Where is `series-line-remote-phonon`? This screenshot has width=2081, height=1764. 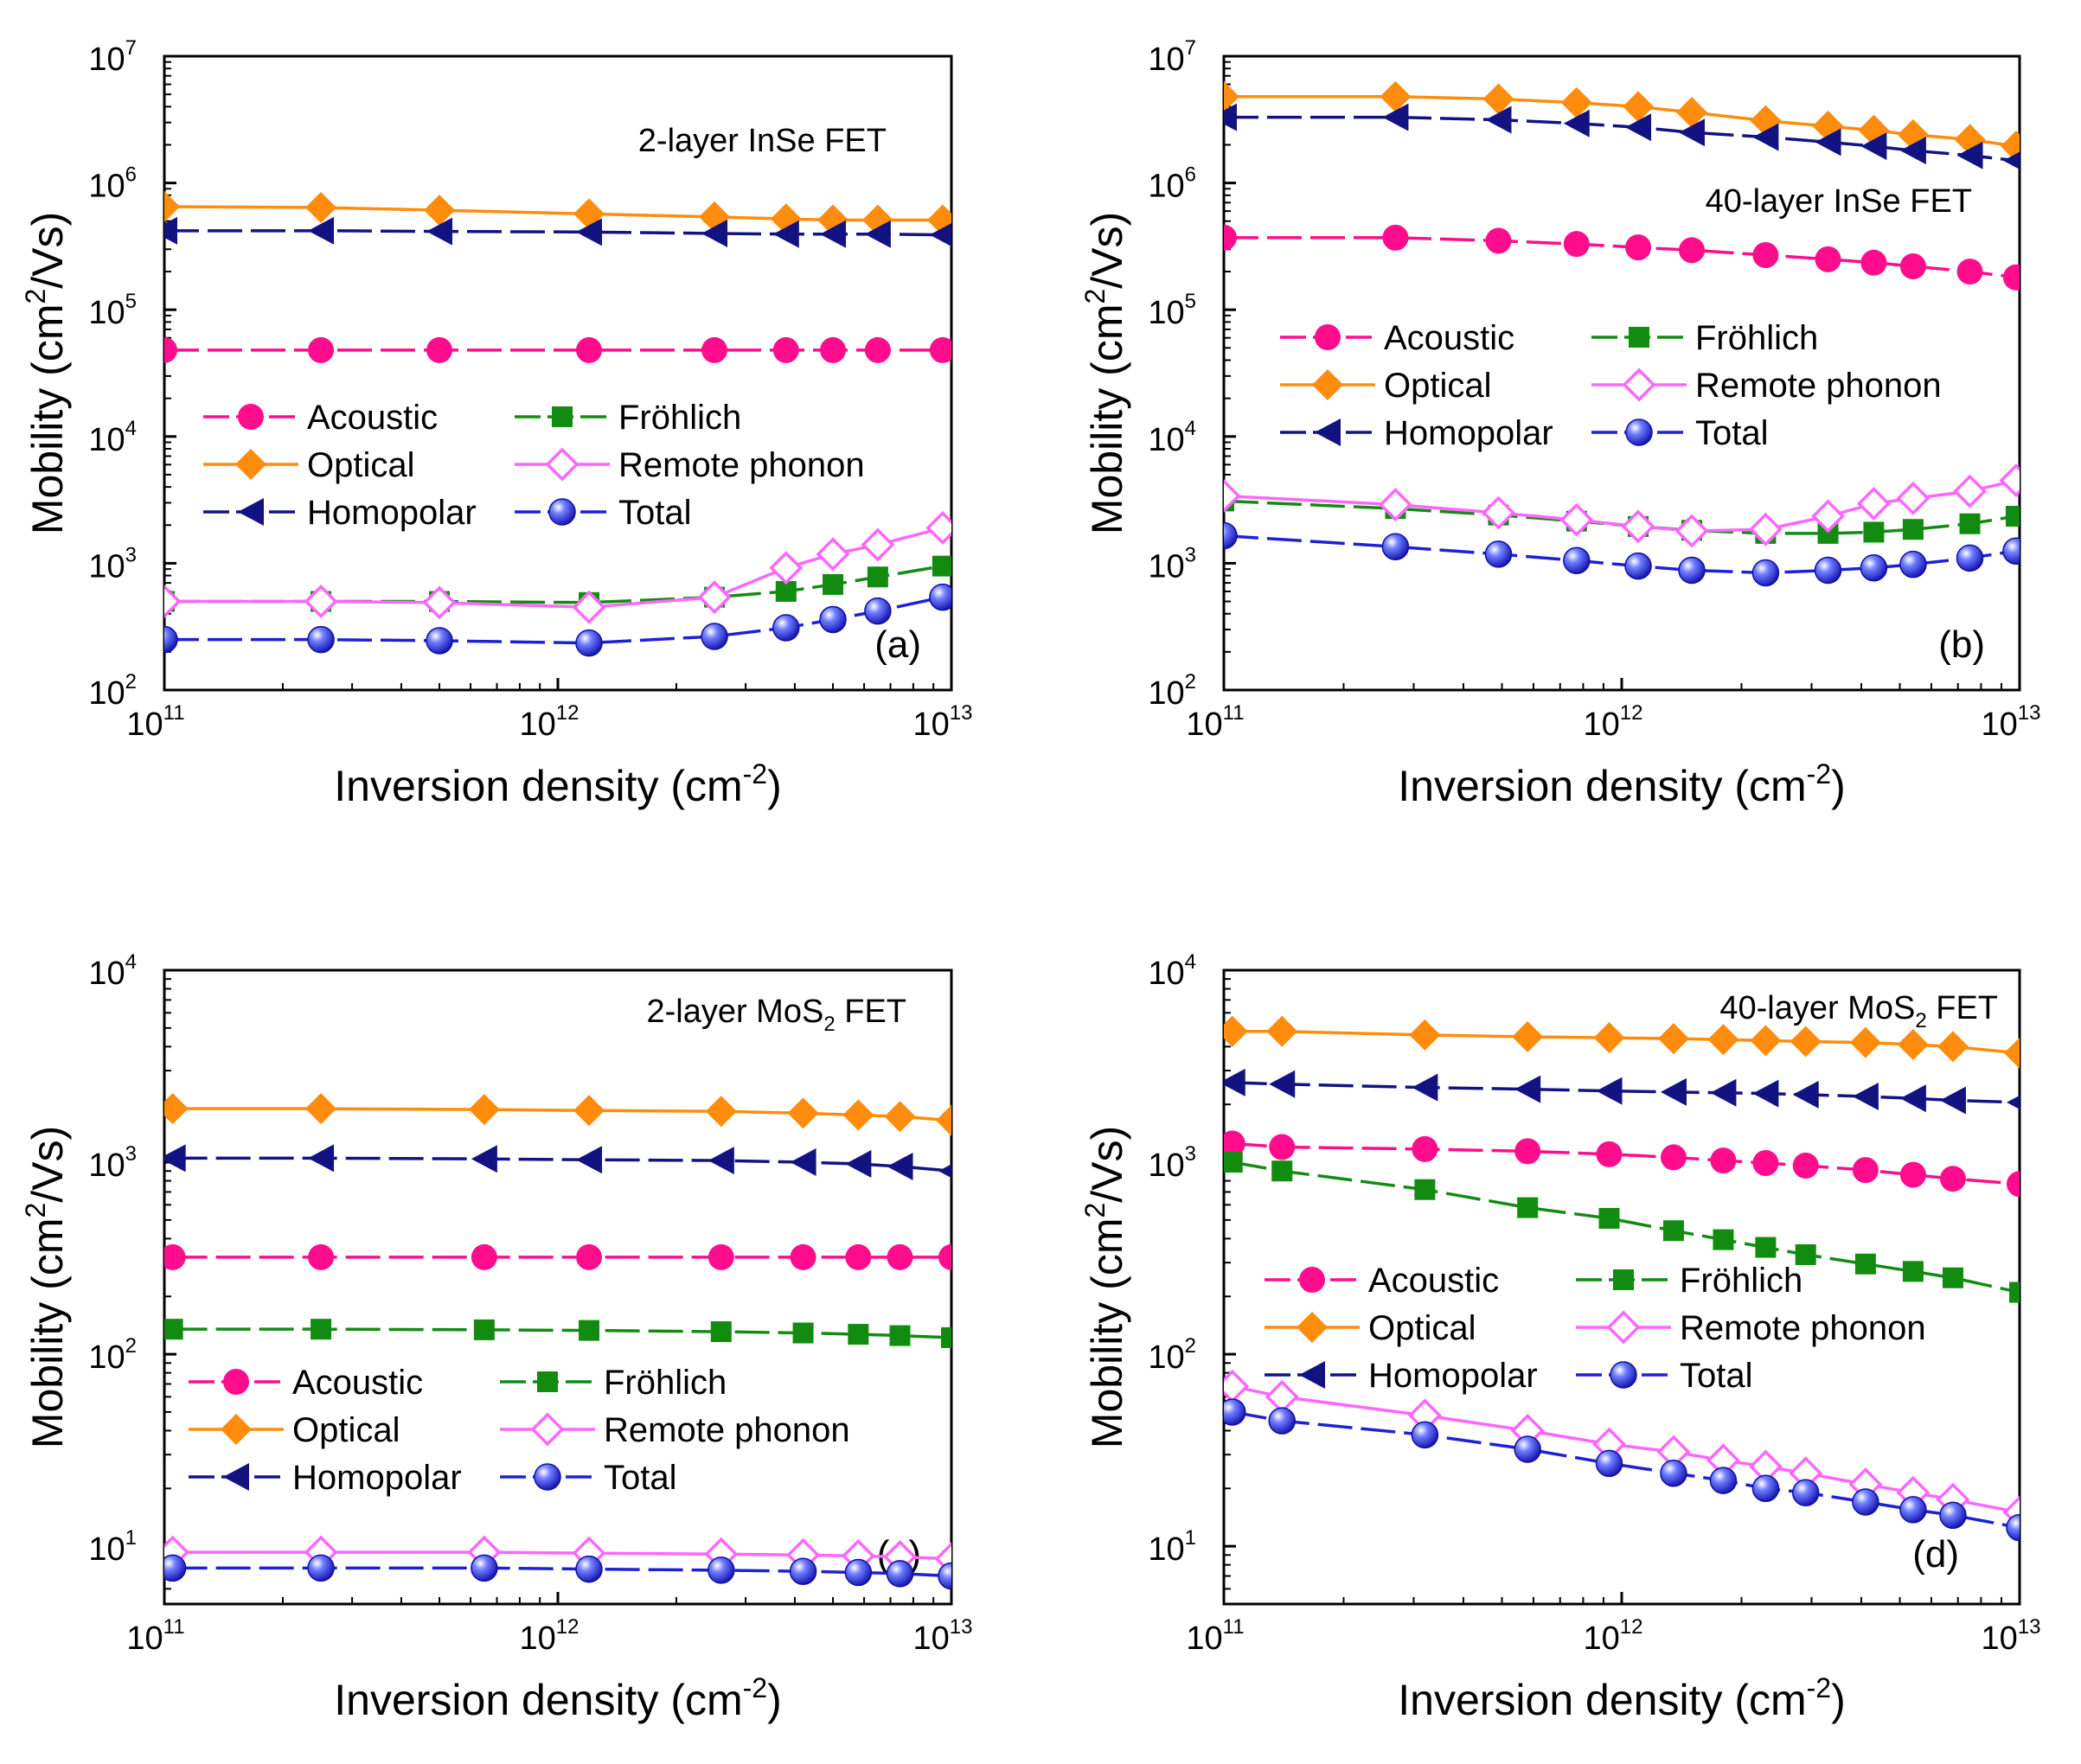 series-line-remote-phonon is located at coordinates (561, 1555).